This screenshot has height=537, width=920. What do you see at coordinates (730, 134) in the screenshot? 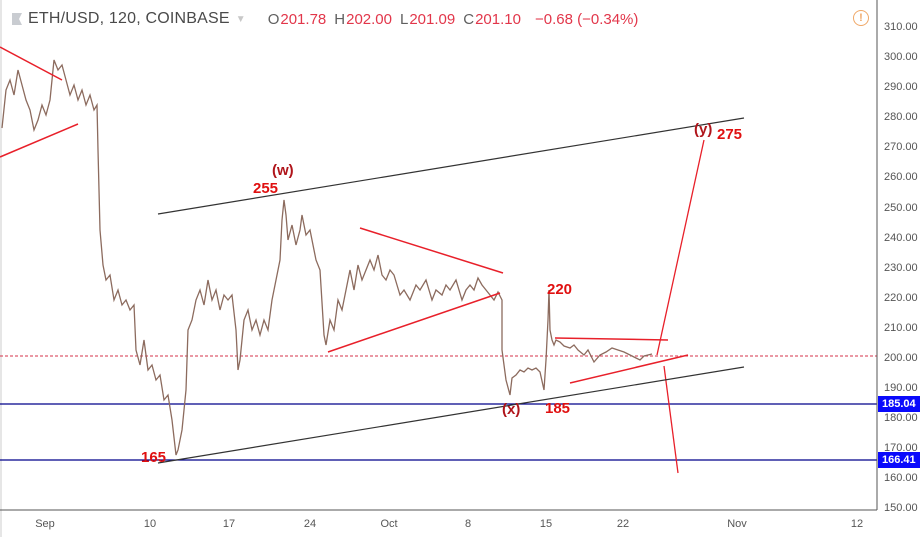
I see `price-annotation-275: 275` at bounding box center [730, 134].